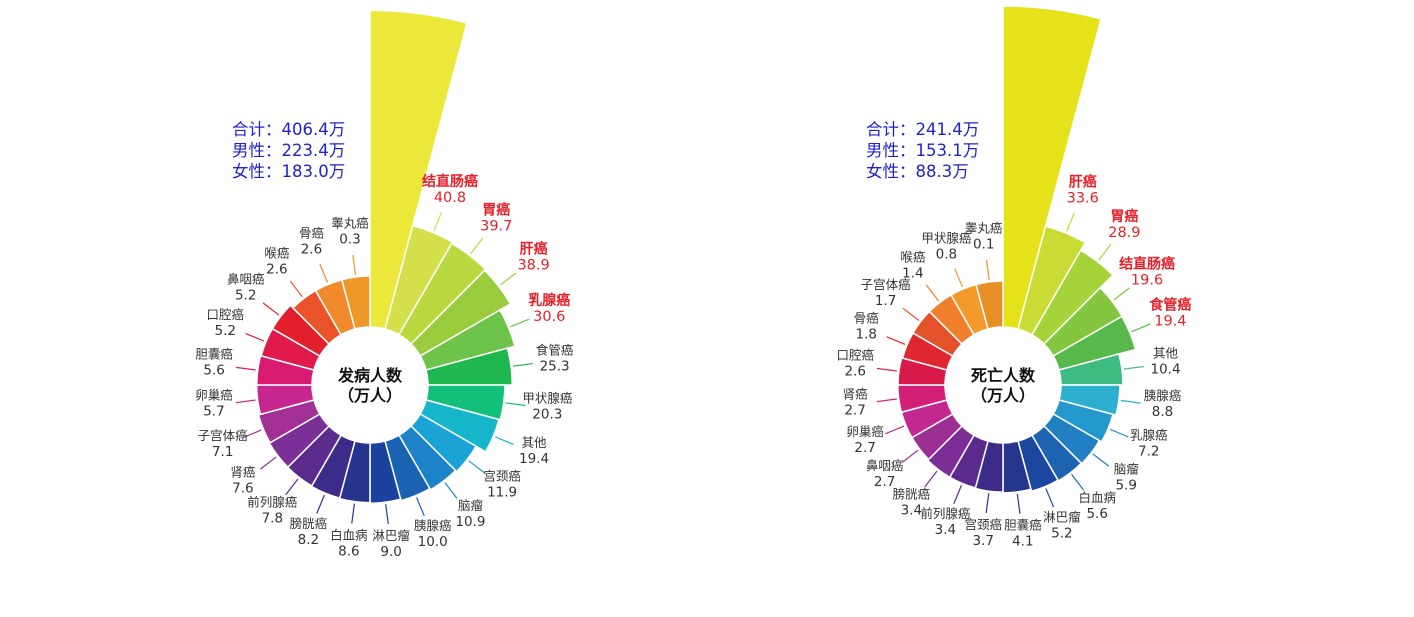 This screenshot has width=1414, height=617. I want to click on sector-食管癌, so click(469, 366).